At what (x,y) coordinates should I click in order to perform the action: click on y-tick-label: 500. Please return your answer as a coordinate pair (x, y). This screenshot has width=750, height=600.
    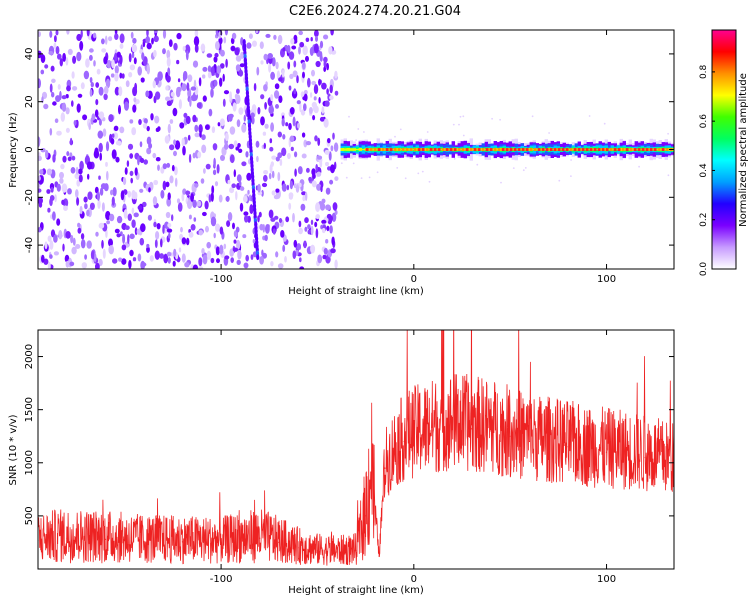
    Looking at the image, I should click on (29, 515).